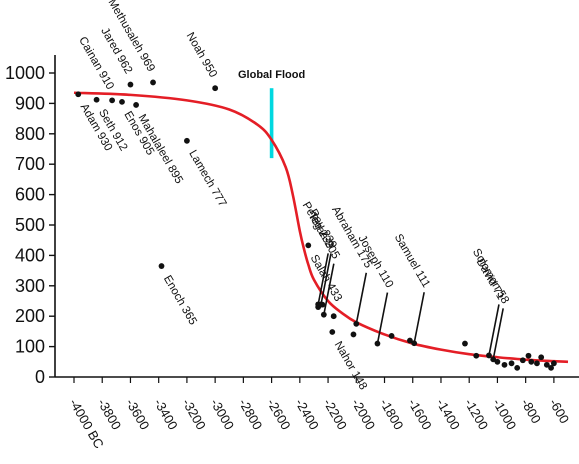 The height and width of the screenshot is (464, 579). Describe the element at coordinates (477, 414) in the screenshot. I see `x-tick-label: -1200` at that location.